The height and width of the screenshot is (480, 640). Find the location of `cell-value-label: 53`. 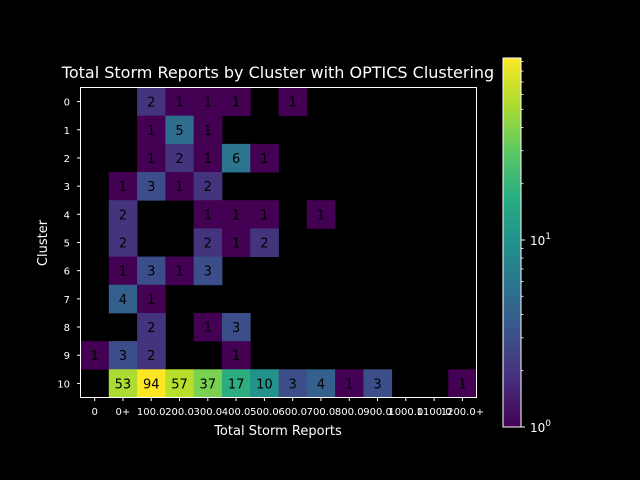

cell-value-label: 53 is located at coordinates (123, 384).